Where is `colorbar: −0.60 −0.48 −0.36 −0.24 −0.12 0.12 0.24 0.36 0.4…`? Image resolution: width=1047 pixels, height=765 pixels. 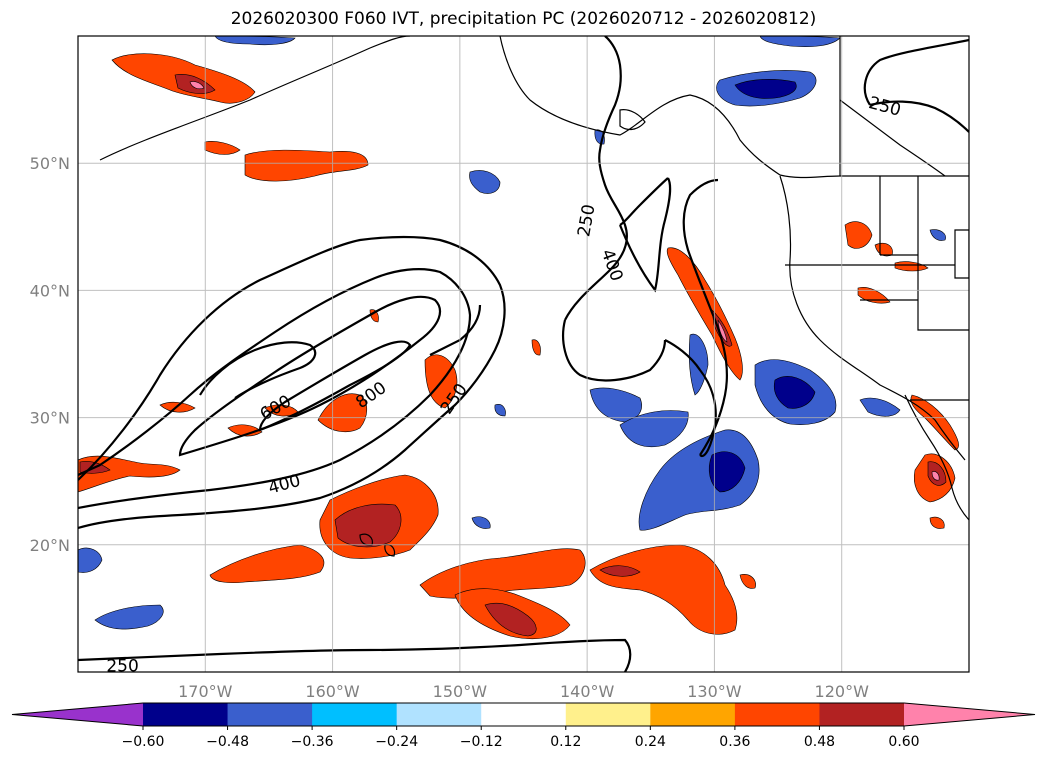
colorbar: −0.60 −0.48 −0.36 −0.24 −0.12 0.12 0.24 0.36 0.4… is located at coordinates (523, 726).